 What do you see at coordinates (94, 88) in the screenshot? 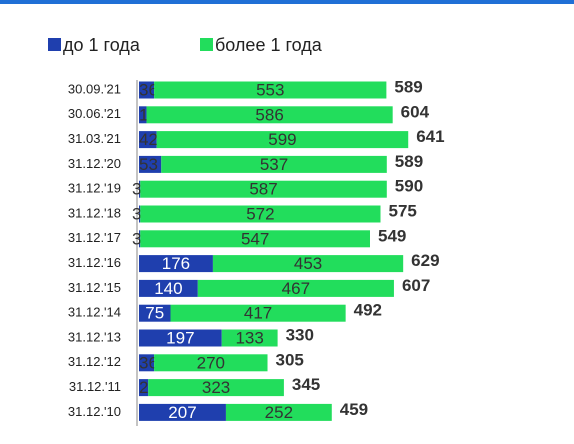
I see `category-label: 30.09.'21` at bounding box center [94, 88].